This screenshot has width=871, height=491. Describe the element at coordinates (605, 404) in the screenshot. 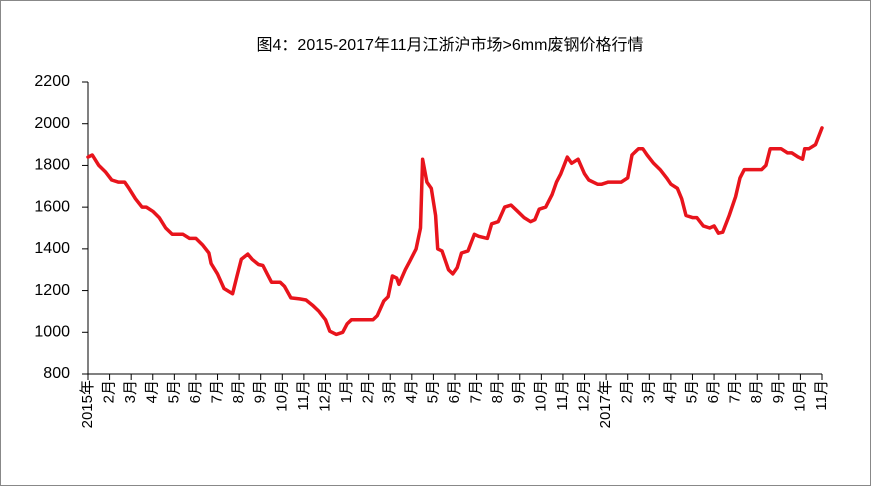

I see `x-tick-label: 2017年` at that location.